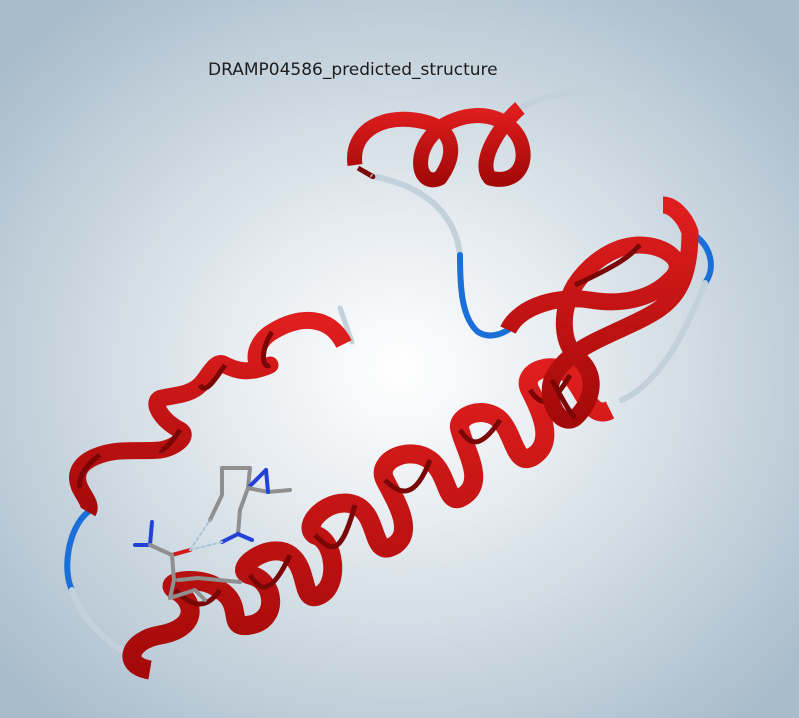  I want to click on n-terminal-coil, so click(346, 325).